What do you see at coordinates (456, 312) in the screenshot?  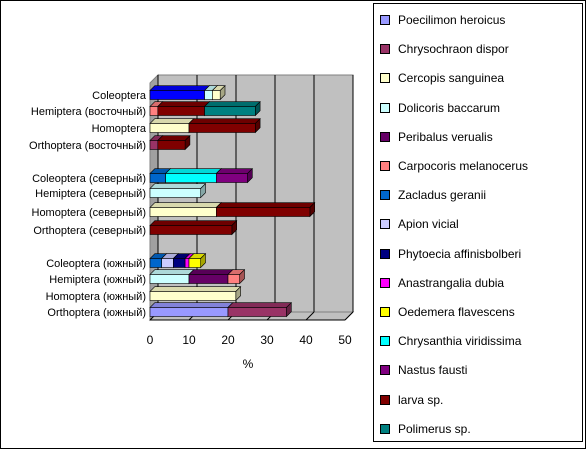 I see `legend-label: Oedemera flavescens` at bounding box center [456, 312].